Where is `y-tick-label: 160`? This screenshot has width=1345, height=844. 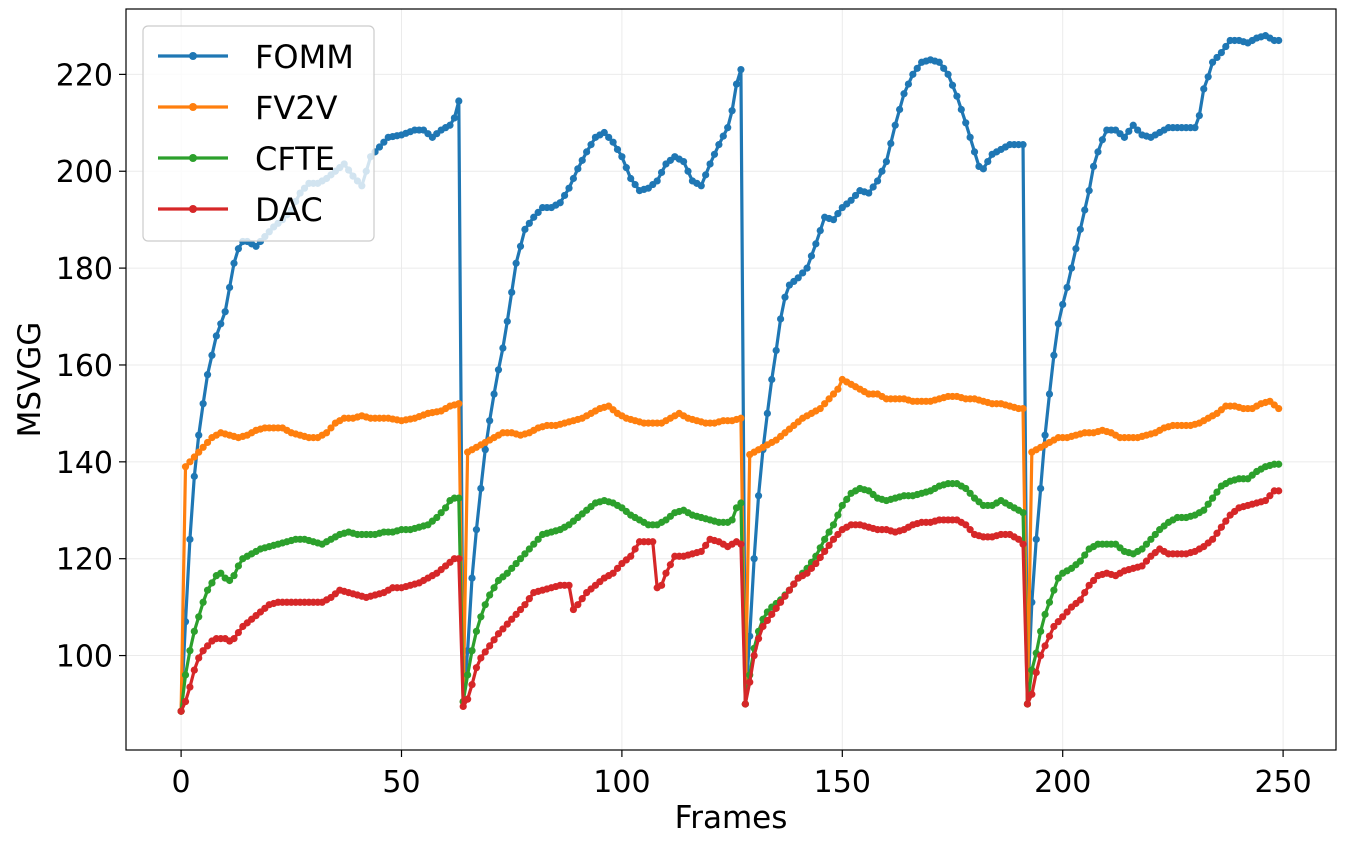 y-tick-label: 160 is located at coordinates (84, 366).